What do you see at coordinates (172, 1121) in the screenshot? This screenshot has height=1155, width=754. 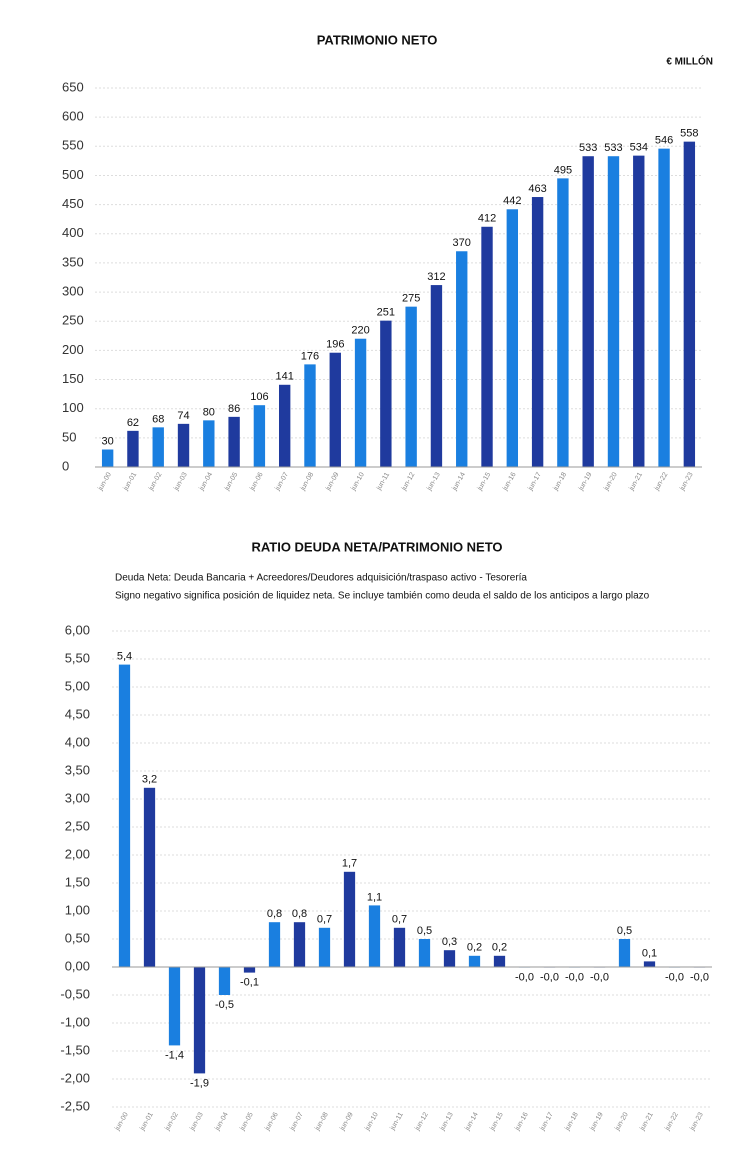 I see `x-tick-label: jun-02` at bounding box center [172, 1121].